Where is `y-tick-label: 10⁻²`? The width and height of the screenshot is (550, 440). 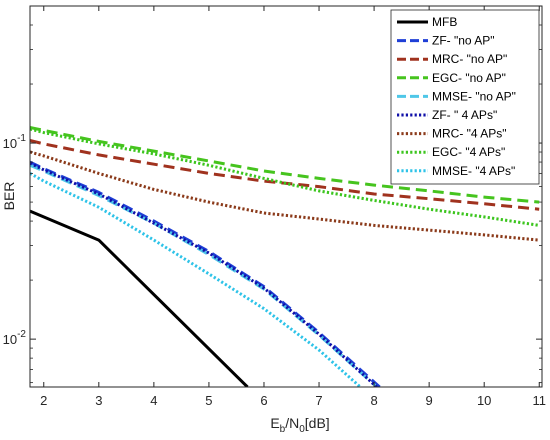 y-tick-label: 10⁻² is located at coordinates (15, 338).